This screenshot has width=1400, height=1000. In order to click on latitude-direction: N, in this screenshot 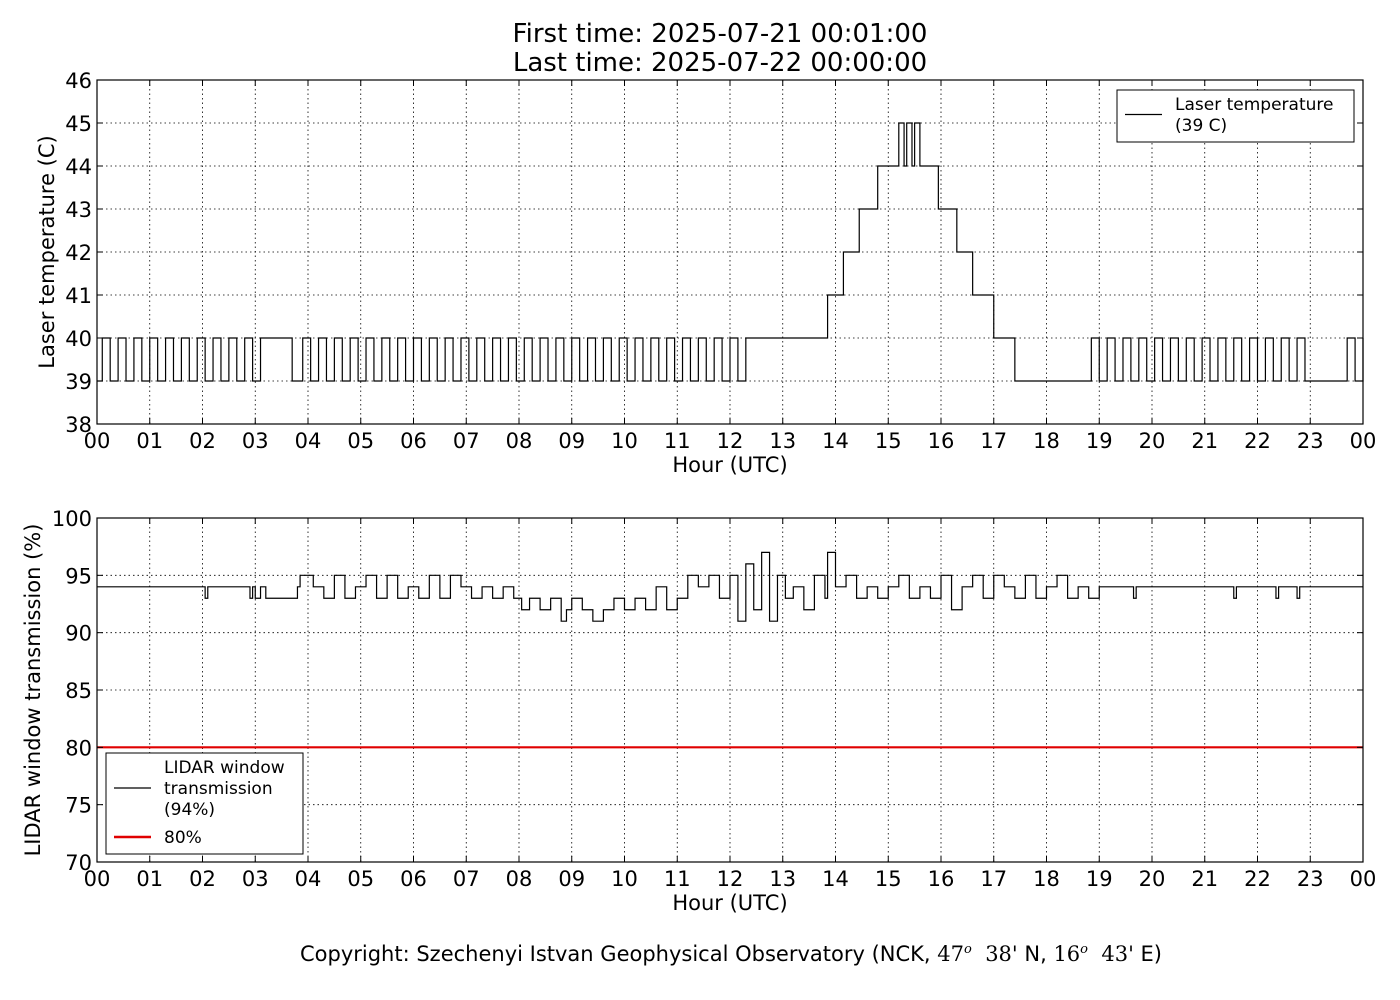, I will do `click(1035, 954)`.